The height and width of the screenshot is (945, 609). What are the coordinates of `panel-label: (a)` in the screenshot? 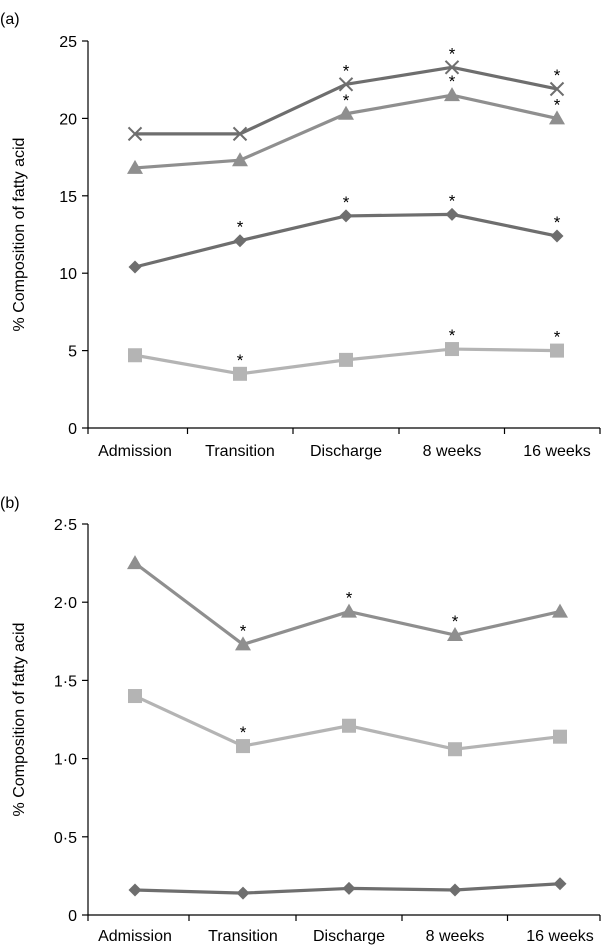 It's located at (10, 19).